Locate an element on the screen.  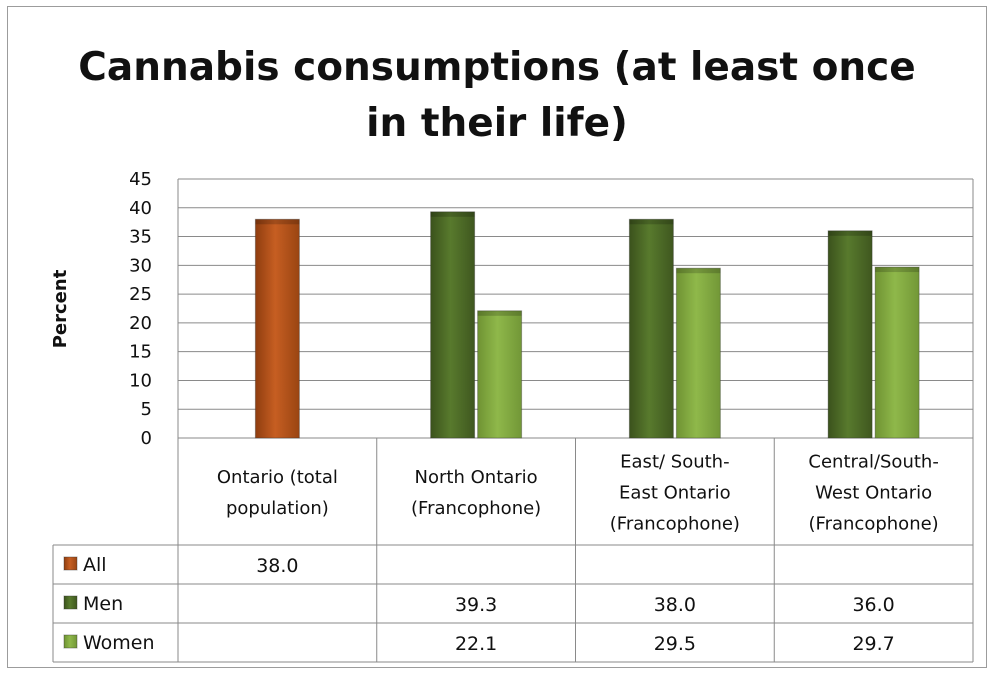
bar-all is located at coordinates (277, 328).